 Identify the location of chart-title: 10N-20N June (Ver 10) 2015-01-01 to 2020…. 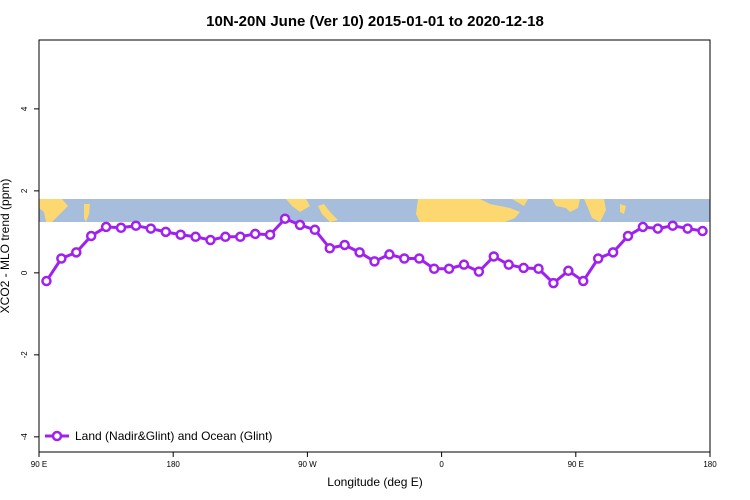
(375, 21).